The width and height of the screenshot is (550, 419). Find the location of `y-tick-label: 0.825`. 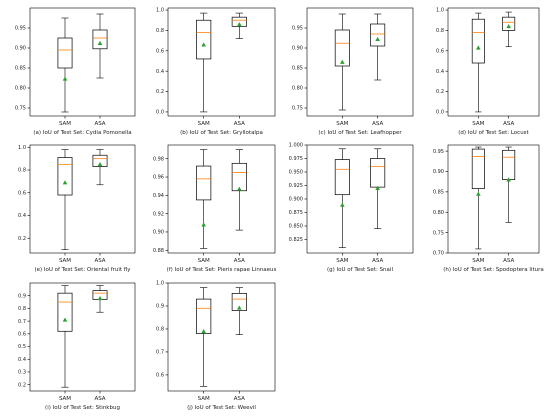

y-tick-label: 0.825 is located at coordinates (296, 240).